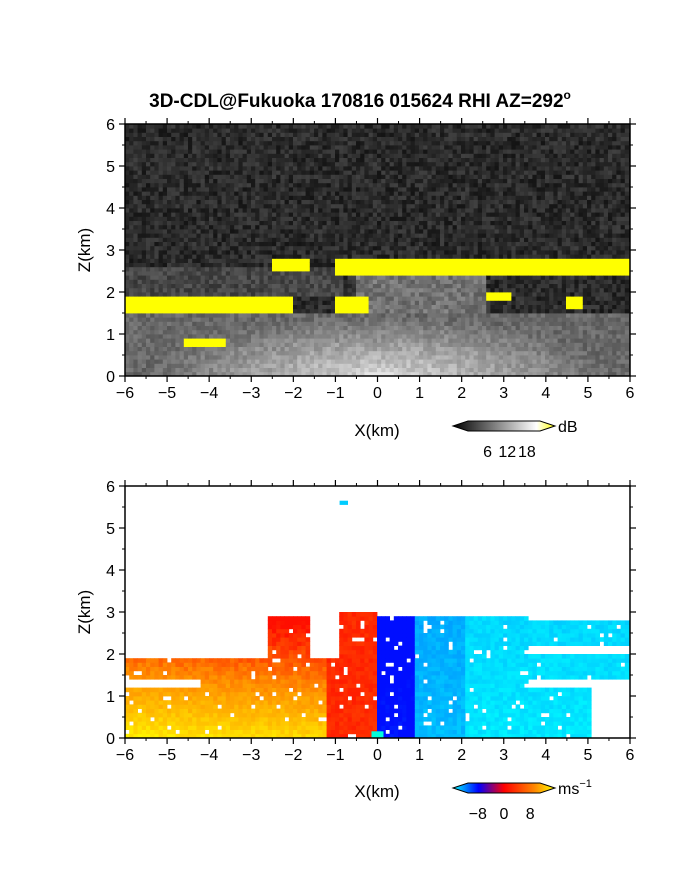 The image size is (680, 880). What do you see at coordinates (568, 427) in the screenshot?
I see `colorbar-unit: dB` at bounding box center [568, 427].